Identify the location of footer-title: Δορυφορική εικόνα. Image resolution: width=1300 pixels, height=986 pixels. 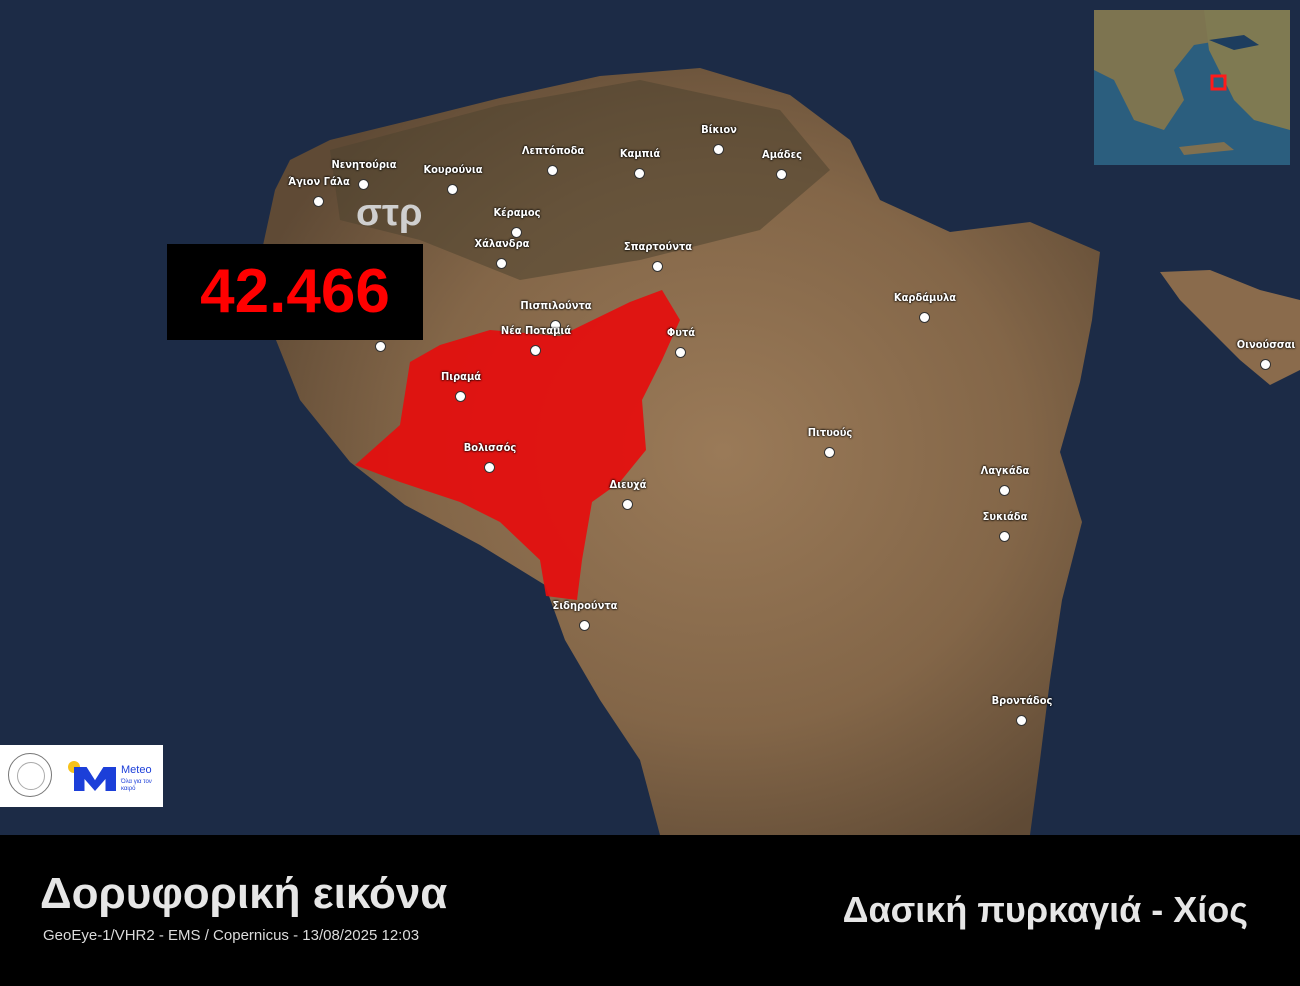
(244, 893).